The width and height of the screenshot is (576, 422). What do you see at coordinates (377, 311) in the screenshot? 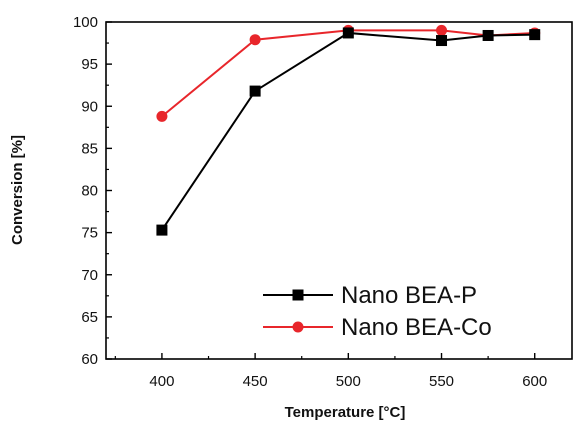
I see `legend: Nano BEA-P Nano BEA-Co` at bounding box center [377, 311].